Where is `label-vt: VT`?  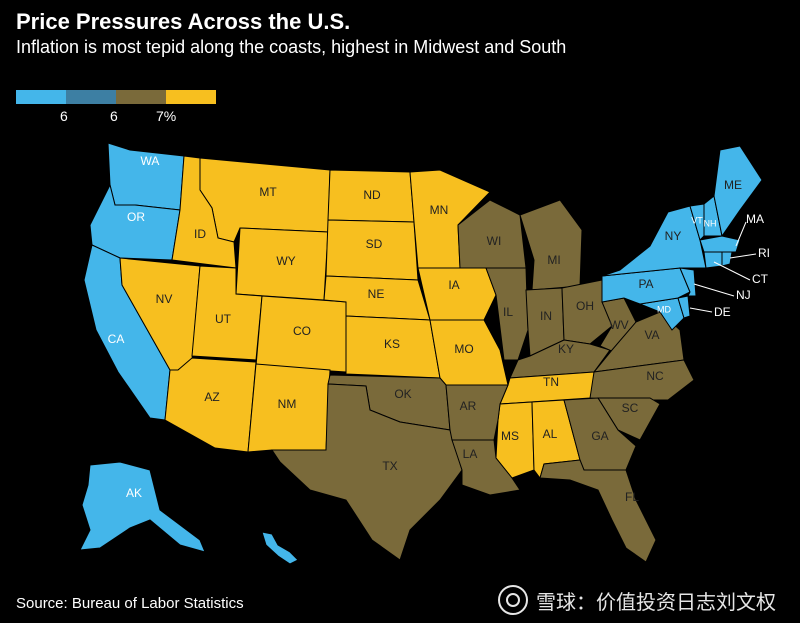 label-vt: VT is located at coordinates (697, 220).